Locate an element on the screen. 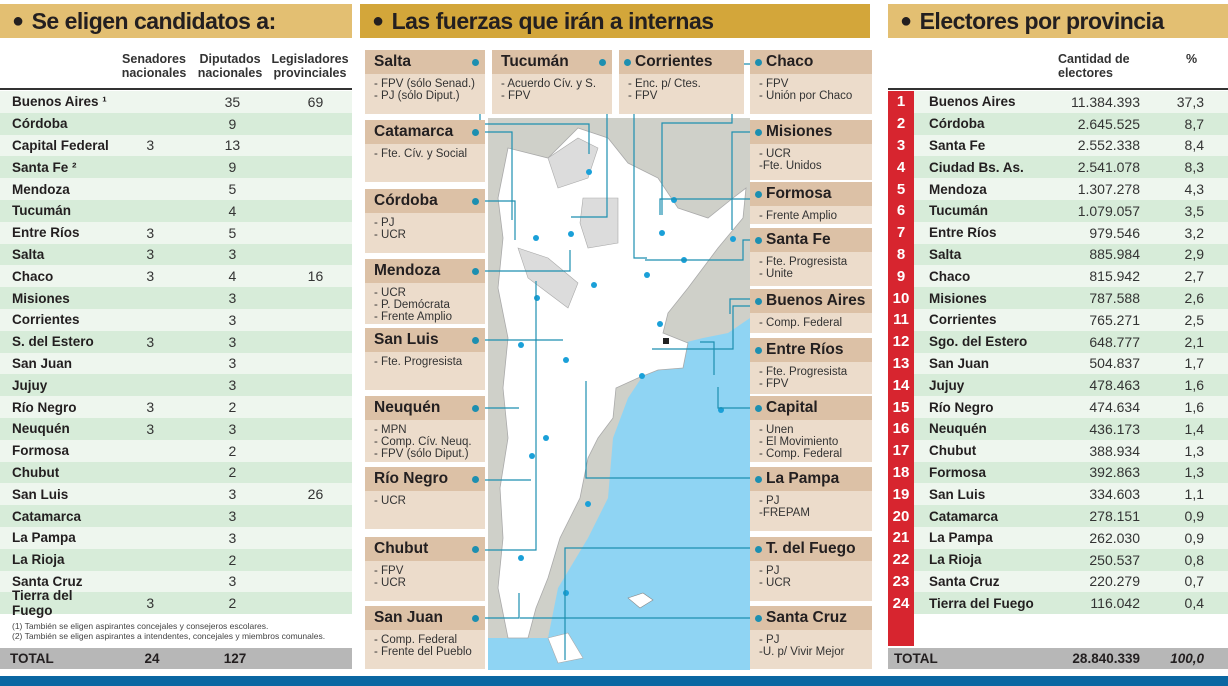 The height and width of the screenshot is (686, 1228). party-list: - Frente Amplio is located at coordinates (811, 214).